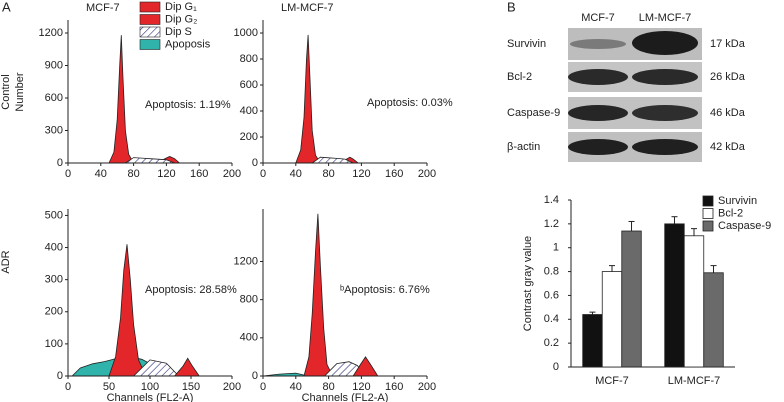 The image size is (784, 402). Describe the element at coordinates (103, 8) in the screenshot. I see `panel-title: MCF-7` at that location.